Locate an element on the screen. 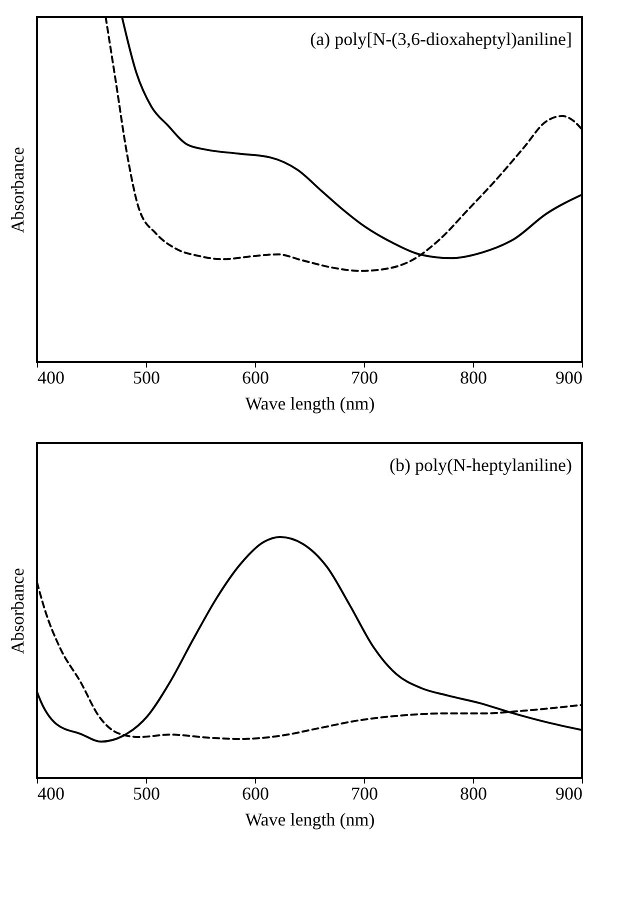  text: (b) poly(N-heptylaniline) is located at coordinates (481, 465).